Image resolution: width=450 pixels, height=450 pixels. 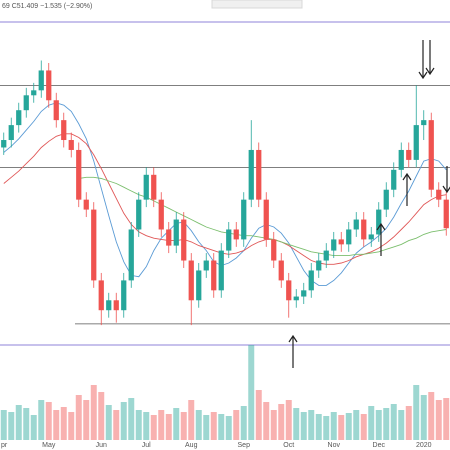 What do you see at coordinates (257, 4) in the screenshot?
I see `toolbar-box` at bounding box center [257, 4].